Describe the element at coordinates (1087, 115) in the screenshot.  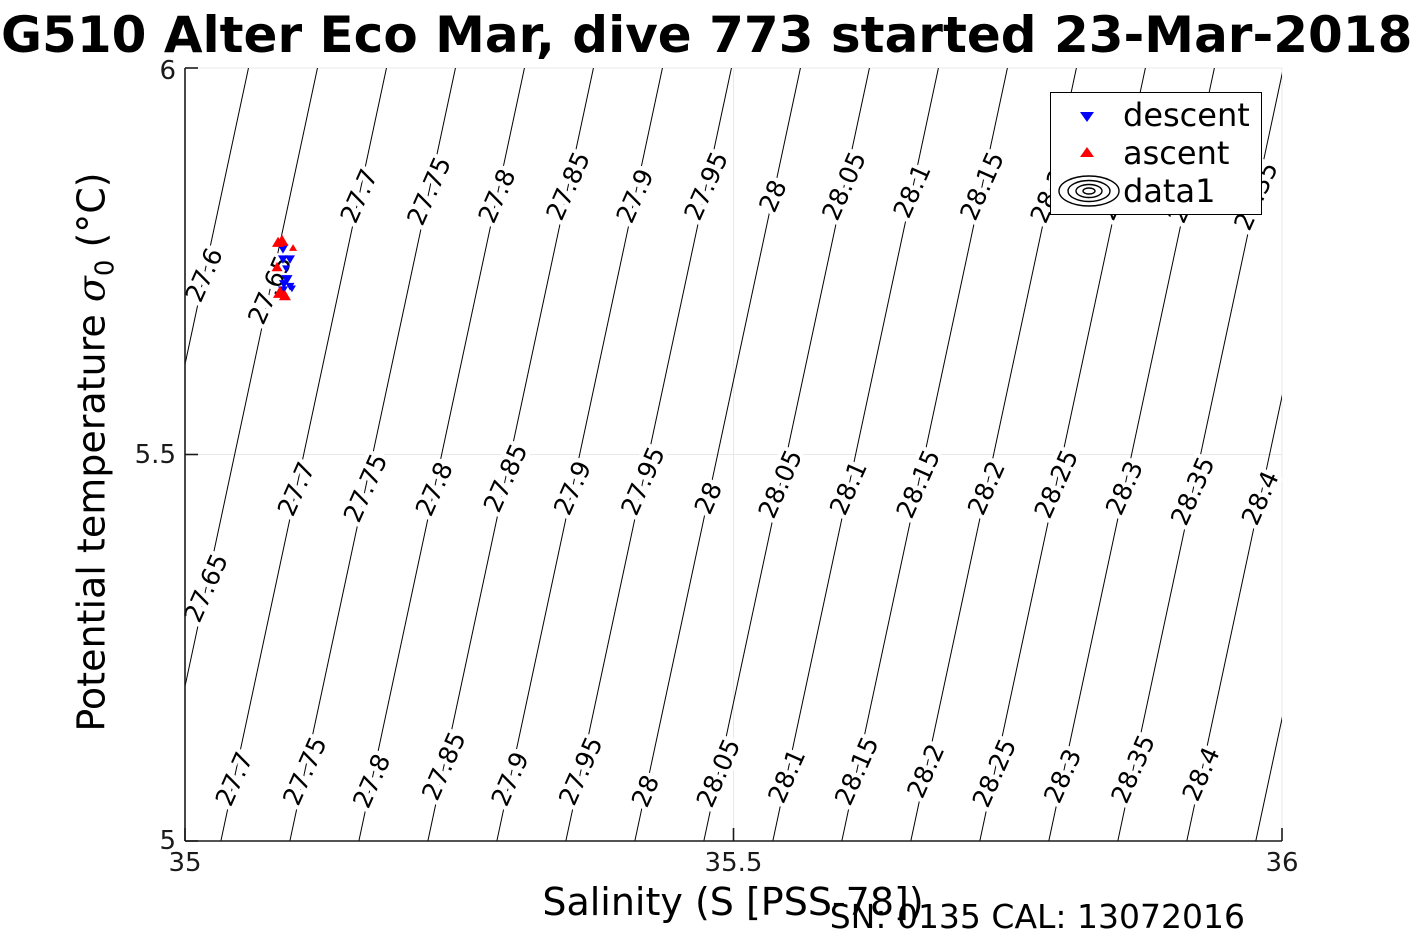
I see `descent-triangle-icon` at that location.